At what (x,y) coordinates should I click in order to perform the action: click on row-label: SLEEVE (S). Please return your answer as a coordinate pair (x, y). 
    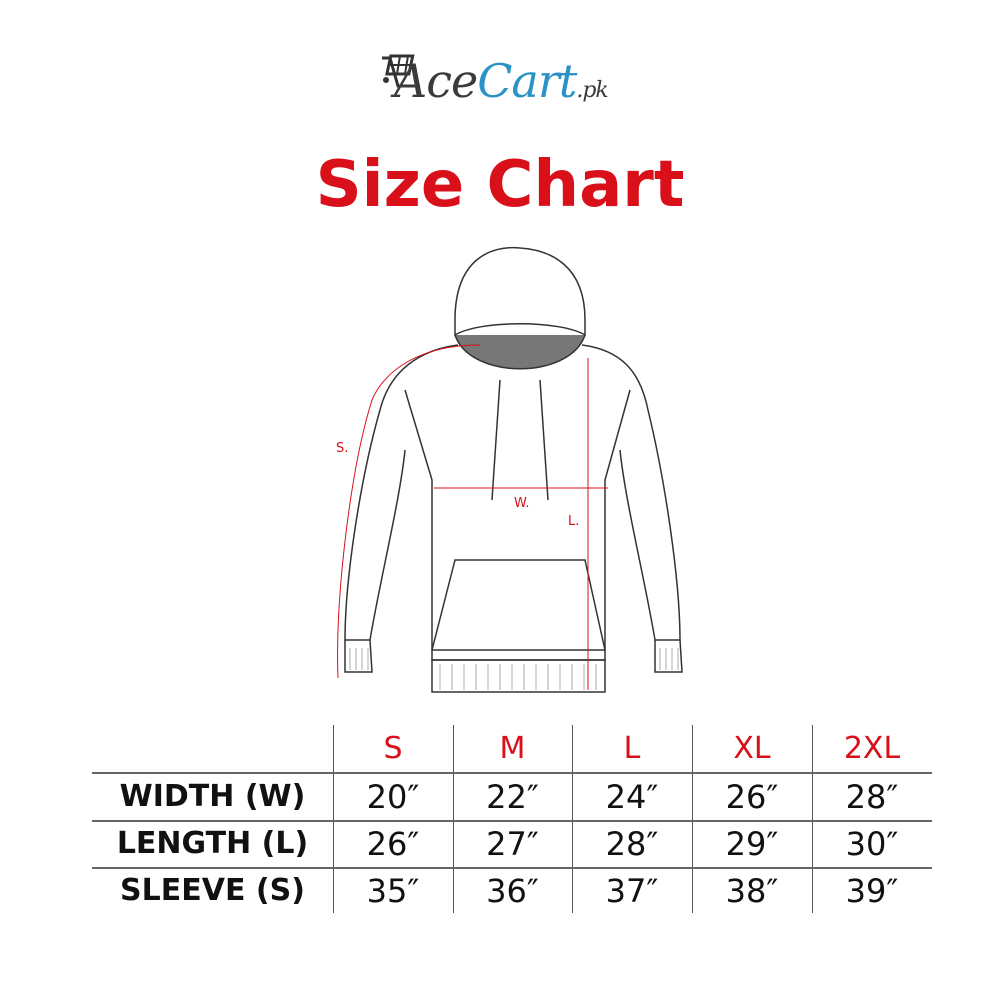
    Looking at the image, I should click on (212, 890).